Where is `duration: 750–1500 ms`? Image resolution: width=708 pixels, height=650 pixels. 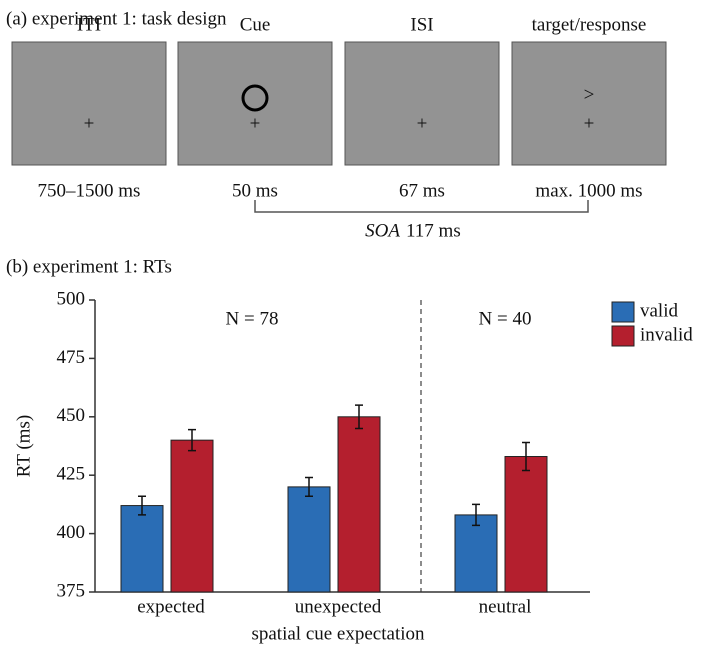
duration: 750–1500 ms is located at coordinates (89, 190).